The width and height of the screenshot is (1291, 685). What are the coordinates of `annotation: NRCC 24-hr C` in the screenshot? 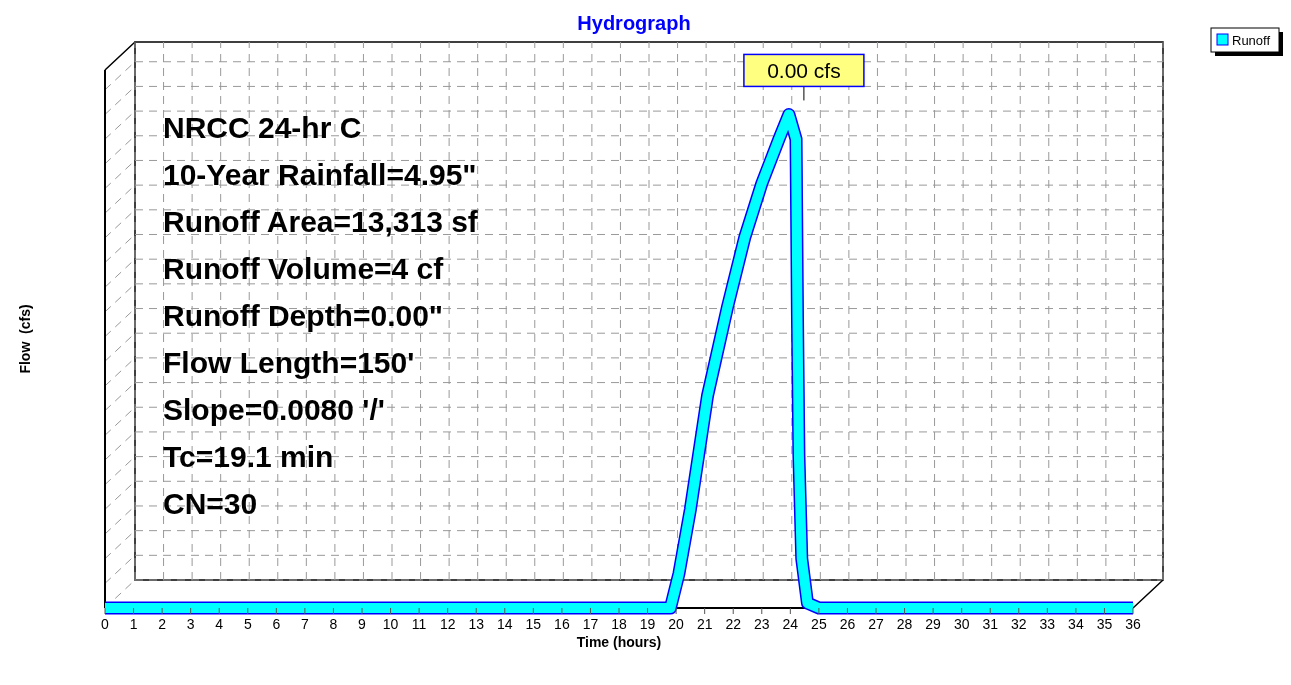 It's located at (262, 127).